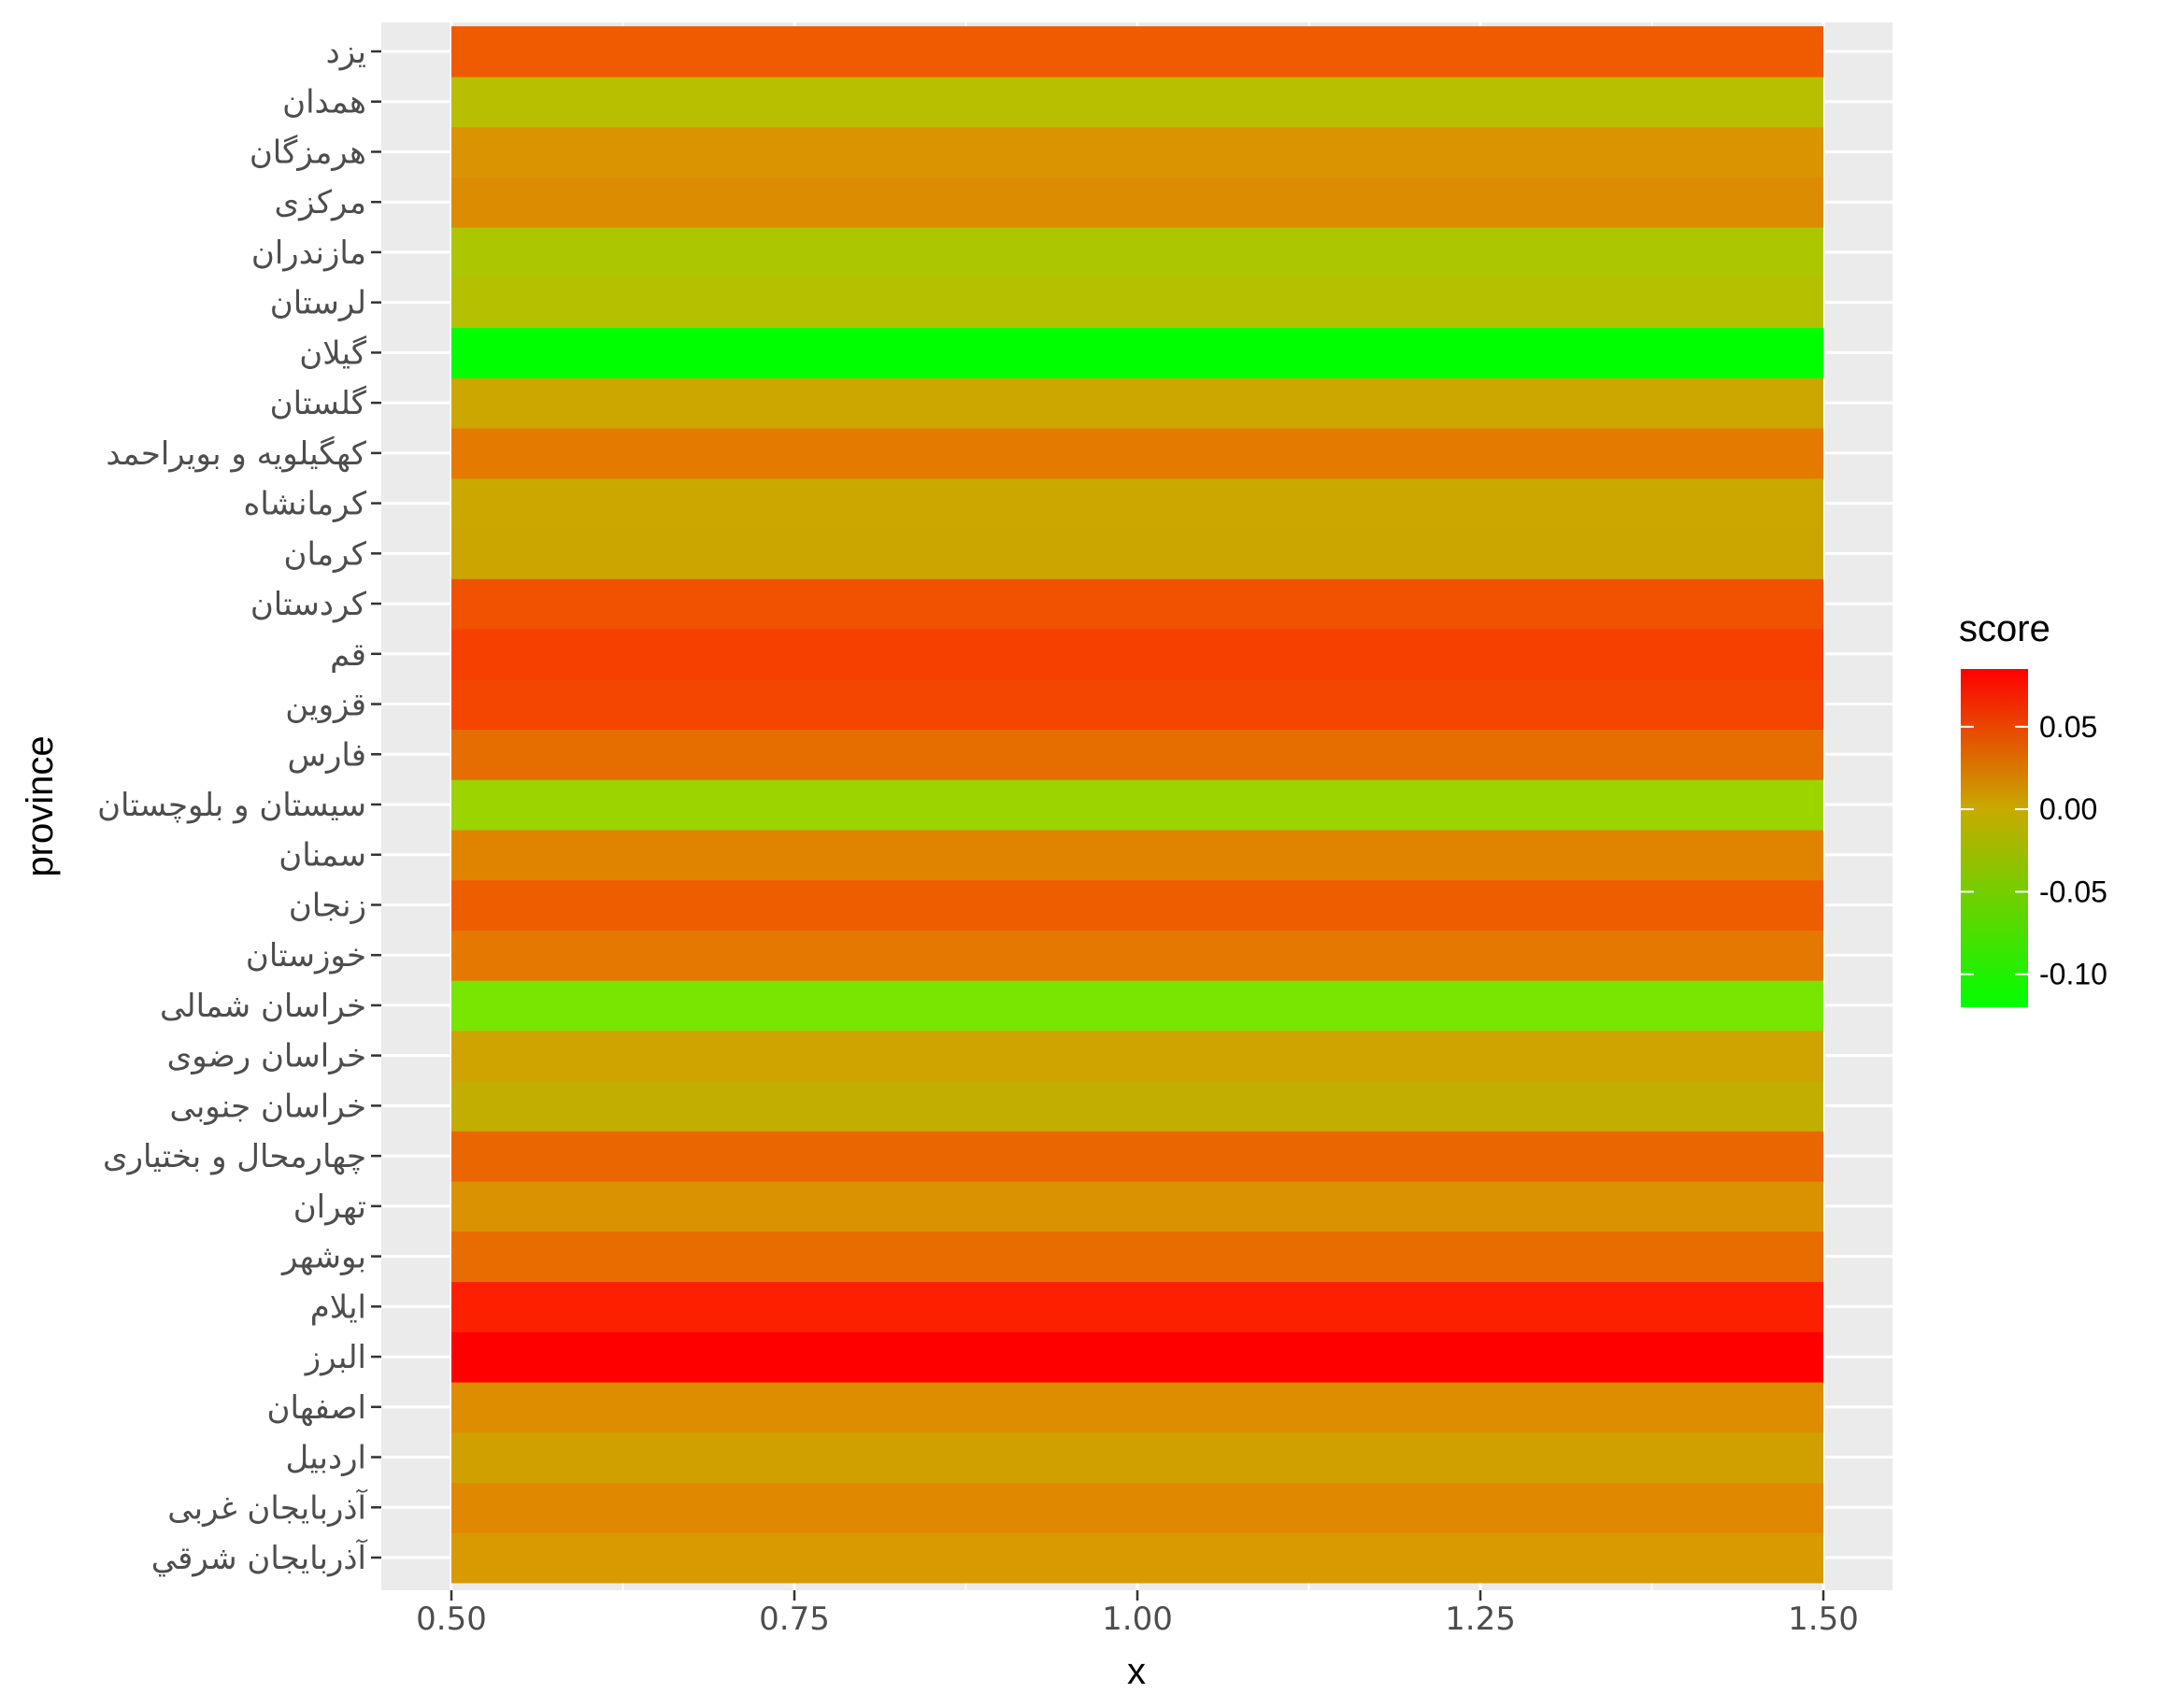 This screenshot has width=2157, height=1708. Describe the element at coordinates (1136, 1672) in the screenshot. I see `x-axis-title: x` at that location.